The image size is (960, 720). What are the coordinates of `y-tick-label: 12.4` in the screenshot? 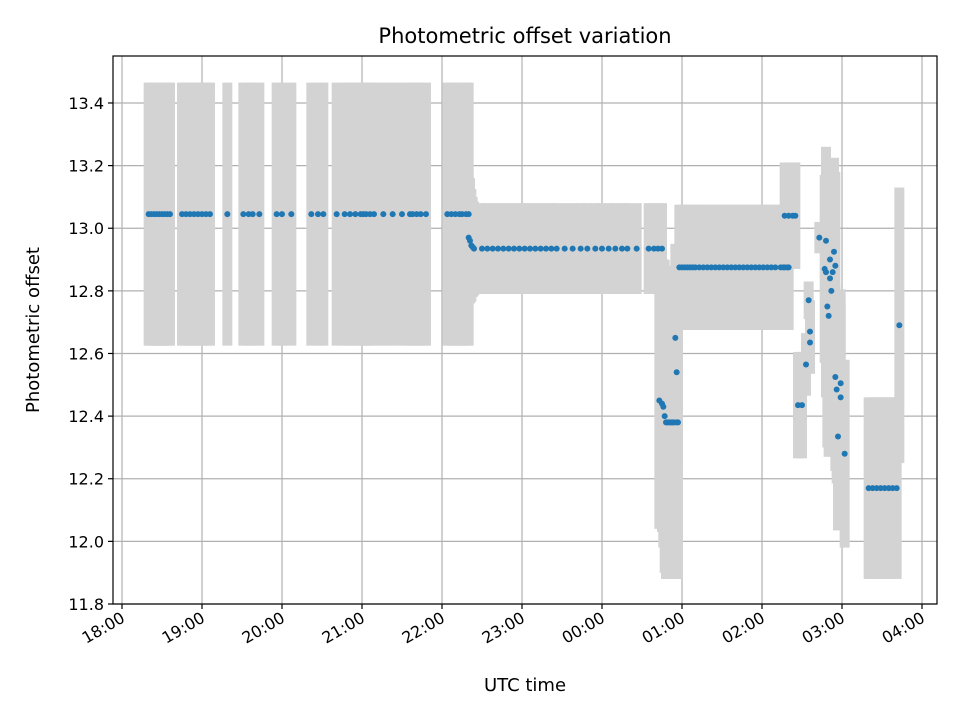 It's located at (86, 416).